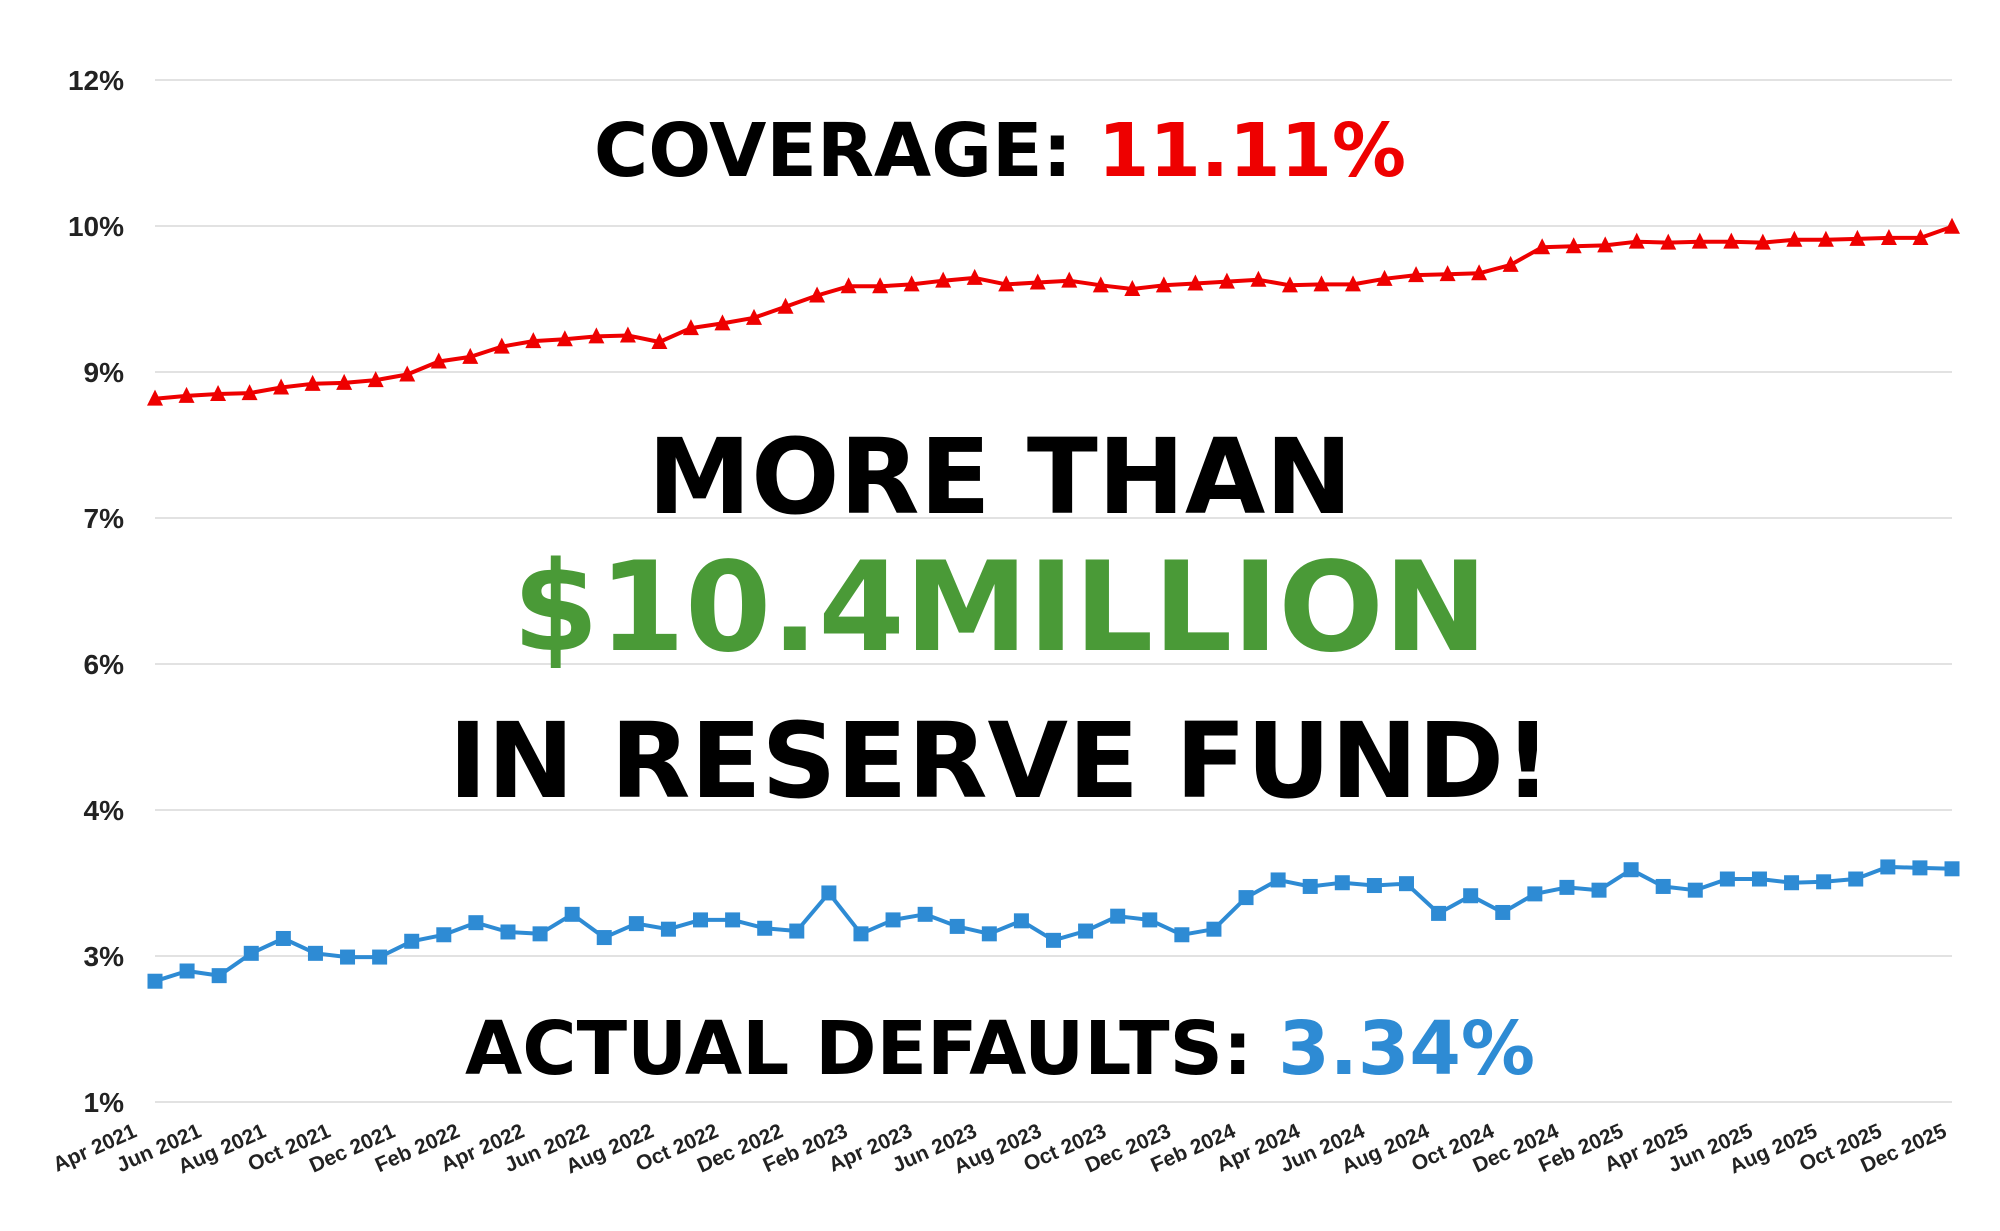 Image resolution: width=2000 pixels, height=1231 pixels. Describe the element at coordinates (96, 80) in the screenshot. I see `y-tick-label: 12%` at that location.